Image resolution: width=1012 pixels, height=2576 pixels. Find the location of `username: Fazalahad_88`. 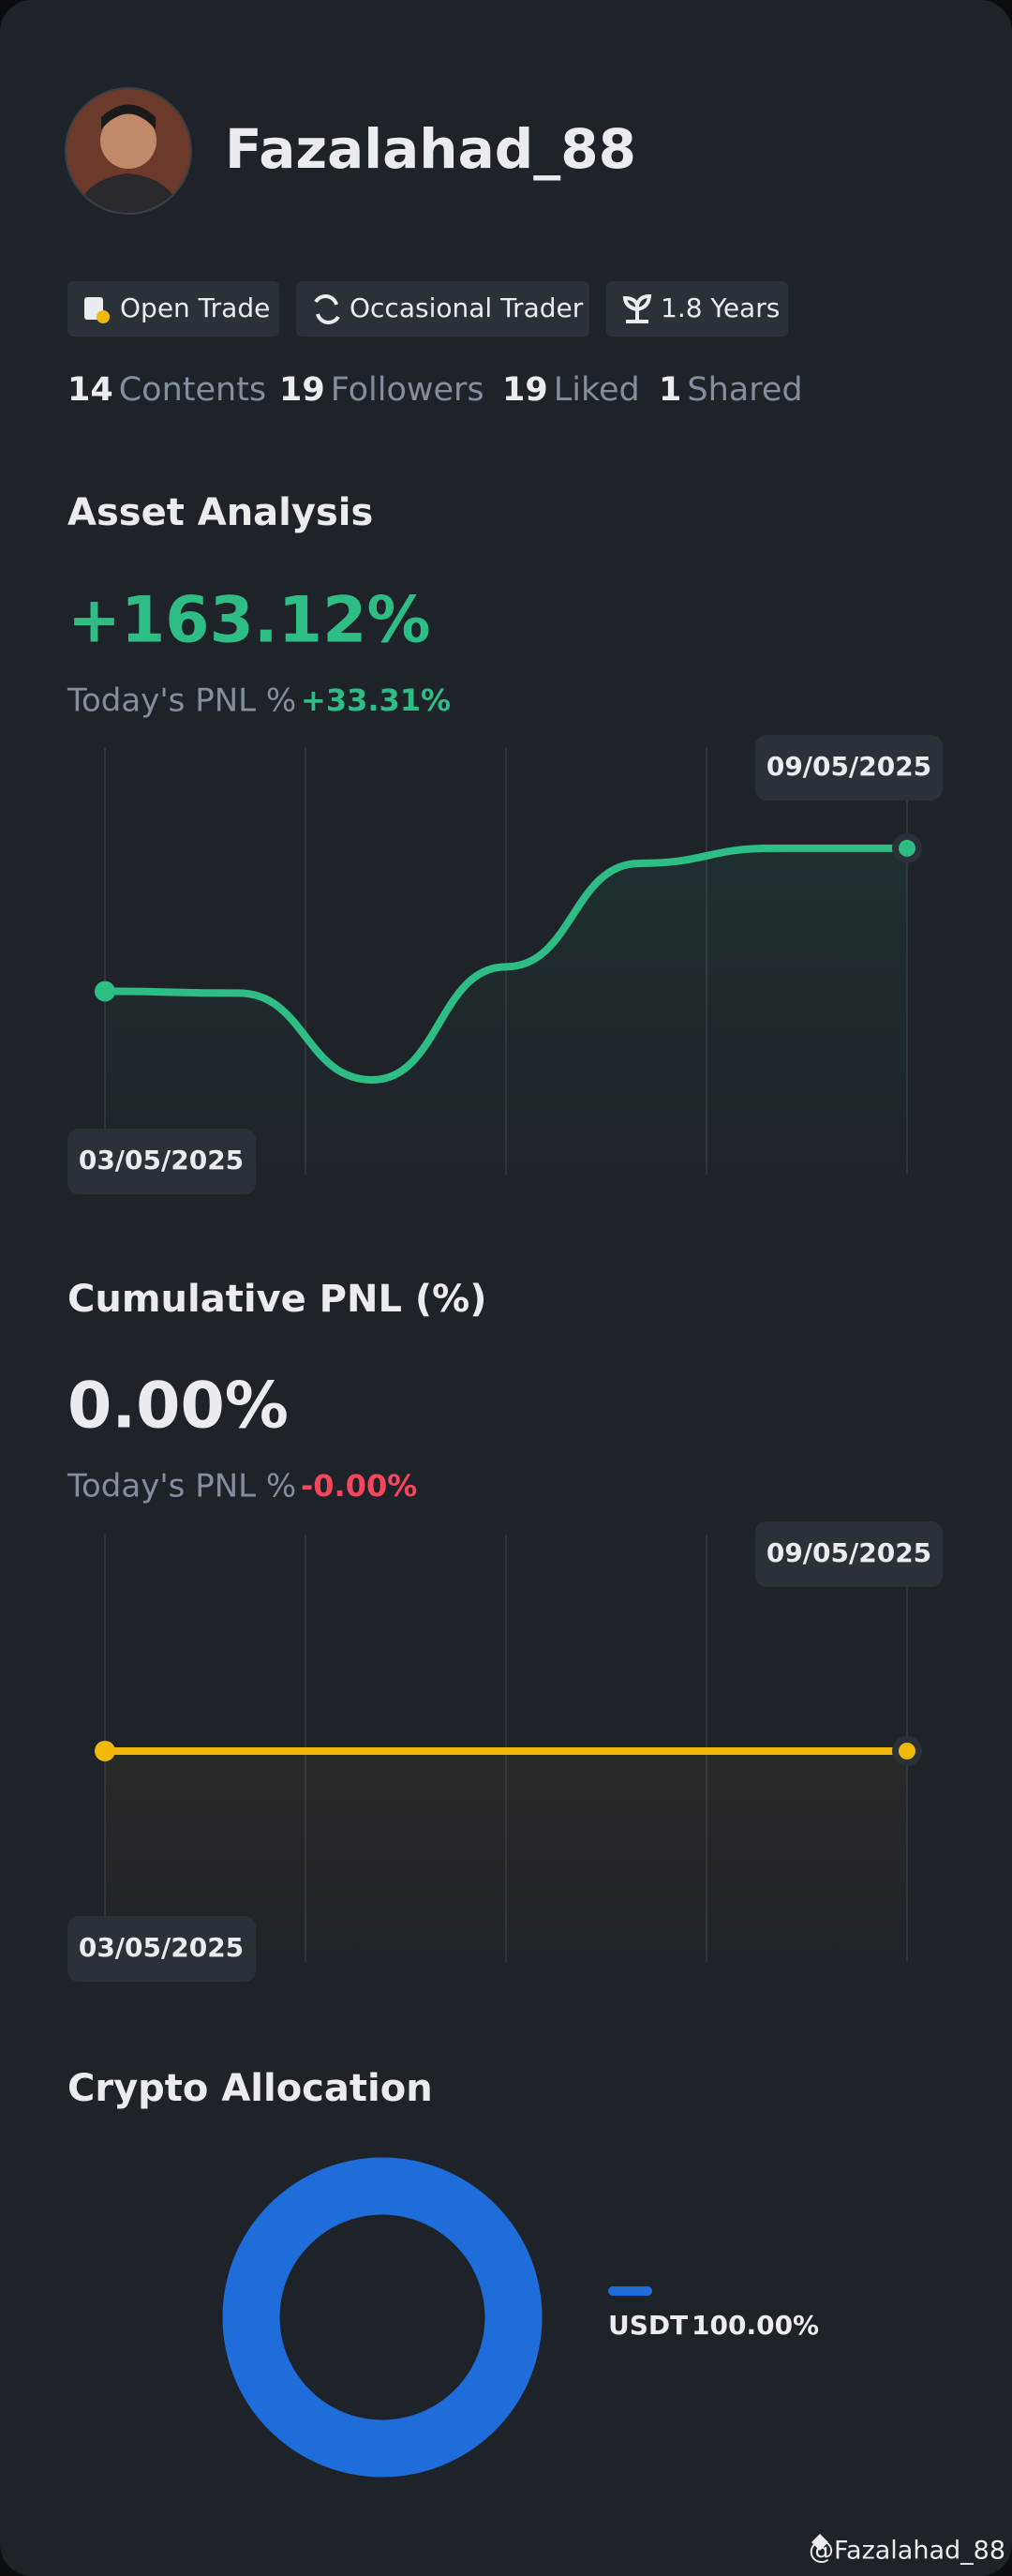

username: Fazalahad_88 is located at coordinates (430, 149).